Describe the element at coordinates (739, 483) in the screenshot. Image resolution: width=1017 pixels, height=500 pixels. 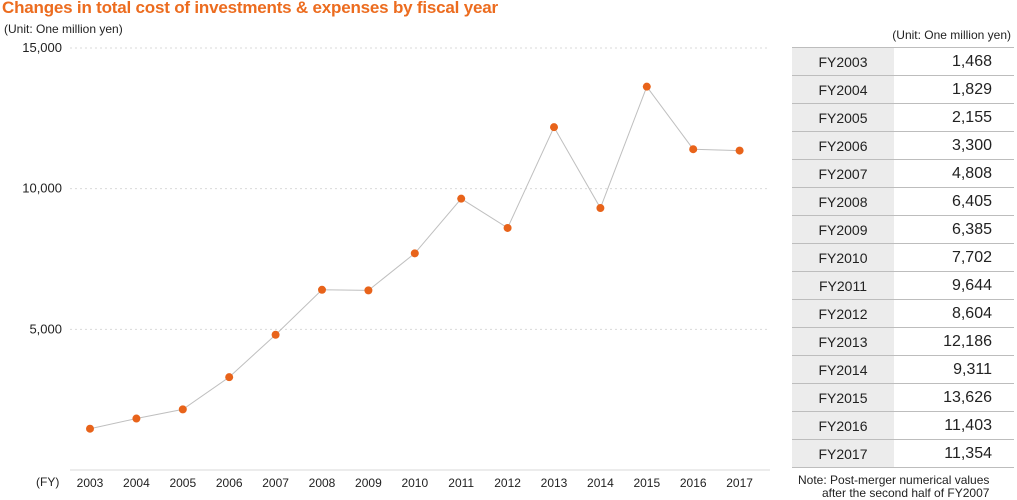
I see `x-tick-label: 2017` at that location.